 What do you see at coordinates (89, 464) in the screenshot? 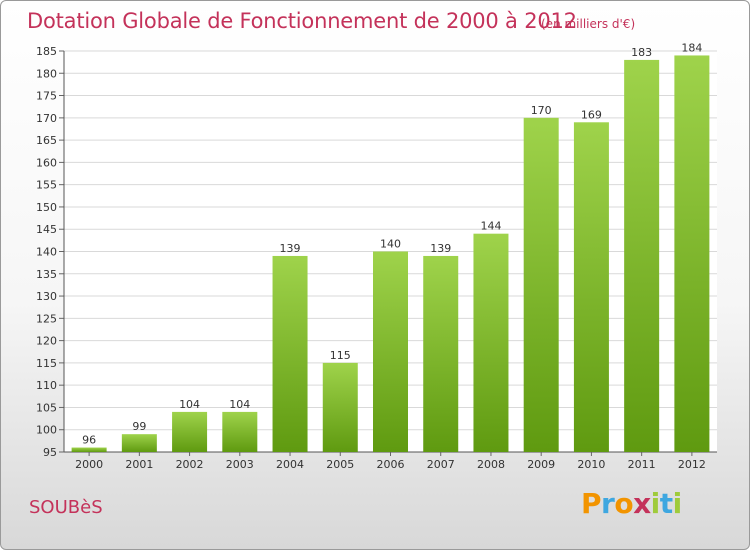
I see `x-tick-label: 2000` at bounding box center [89, 464].